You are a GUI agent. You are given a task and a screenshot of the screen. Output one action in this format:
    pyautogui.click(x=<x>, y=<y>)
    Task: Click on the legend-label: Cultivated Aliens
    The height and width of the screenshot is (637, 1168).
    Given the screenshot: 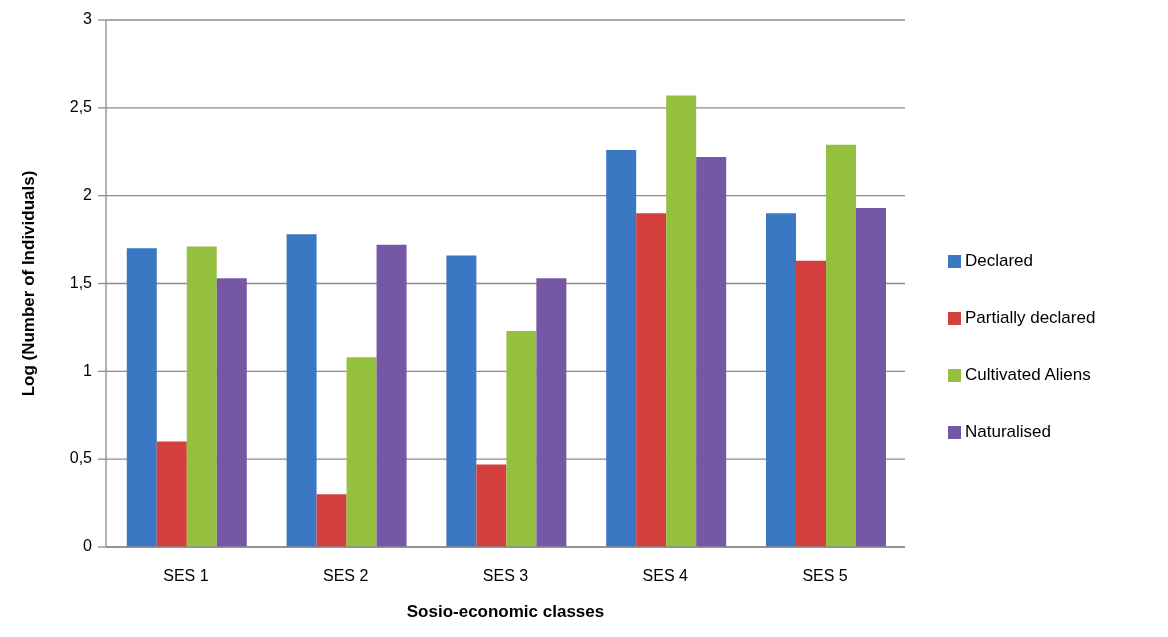 What is the action you would take?
    pyautogui.click(x=1028, y=375)
    